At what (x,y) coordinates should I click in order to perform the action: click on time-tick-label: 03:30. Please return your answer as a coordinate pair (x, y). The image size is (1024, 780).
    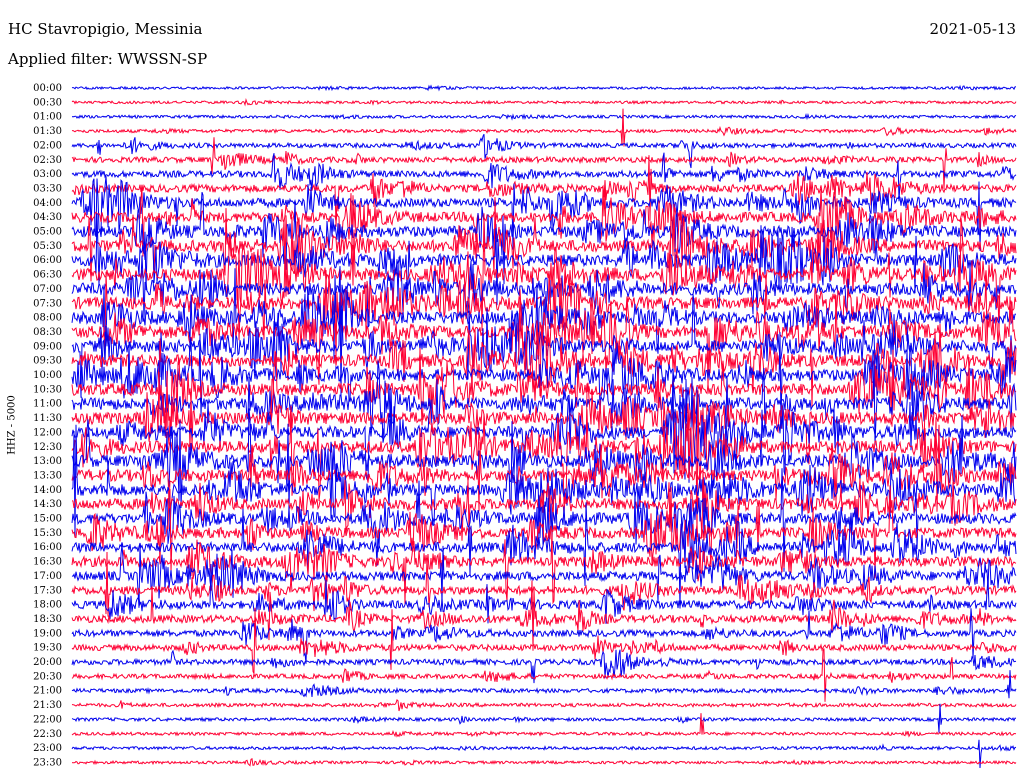
    Looking at the image, I should click on (47, 188).